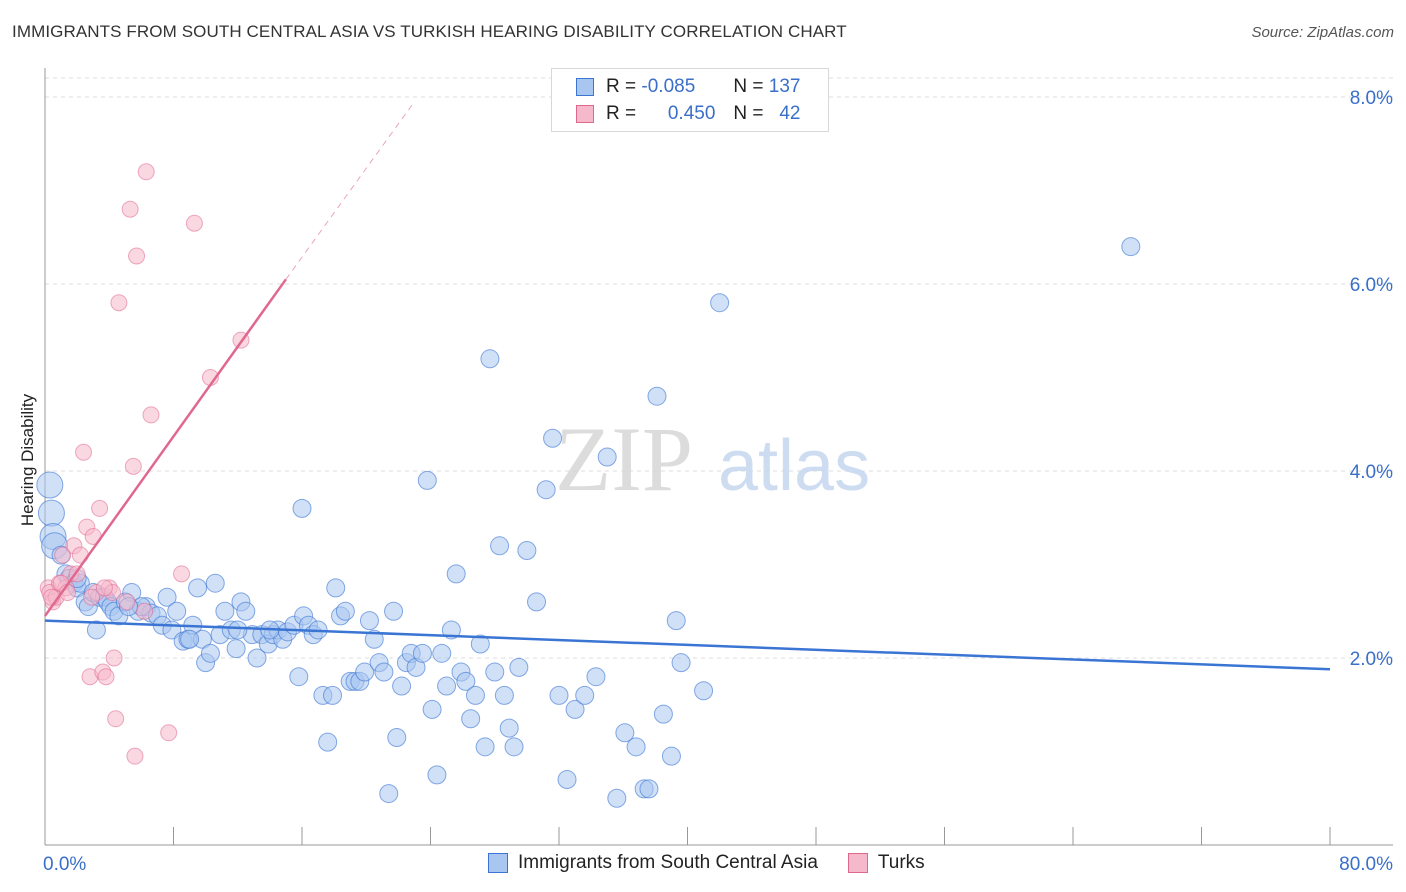 This screenshot has width=1406, height=892. What do you see at coordinates (794, 466) in the screenshot?
I see `watermark-atlas: atlas` at bounding box center [794, 466].